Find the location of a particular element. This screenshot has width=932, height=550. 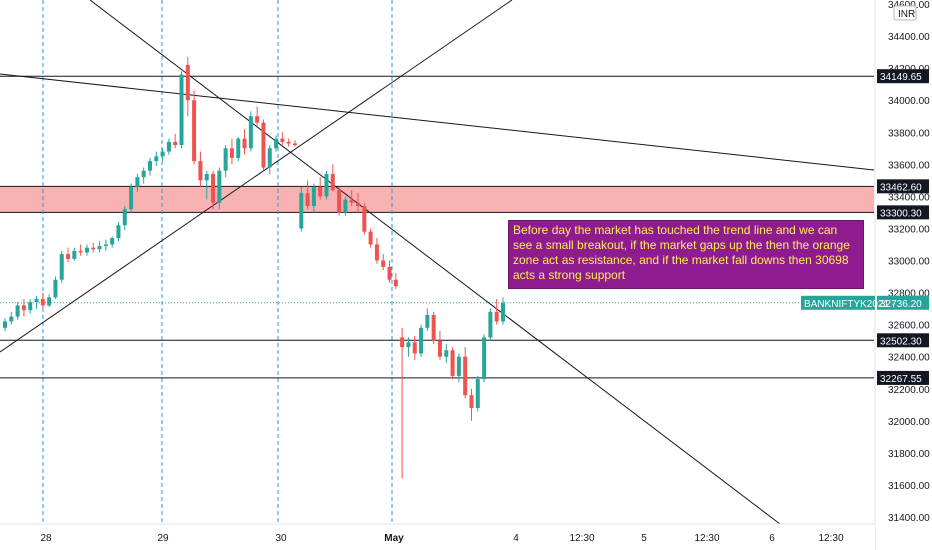

x-tick-label: 4 is located at coordinates (516, 538).